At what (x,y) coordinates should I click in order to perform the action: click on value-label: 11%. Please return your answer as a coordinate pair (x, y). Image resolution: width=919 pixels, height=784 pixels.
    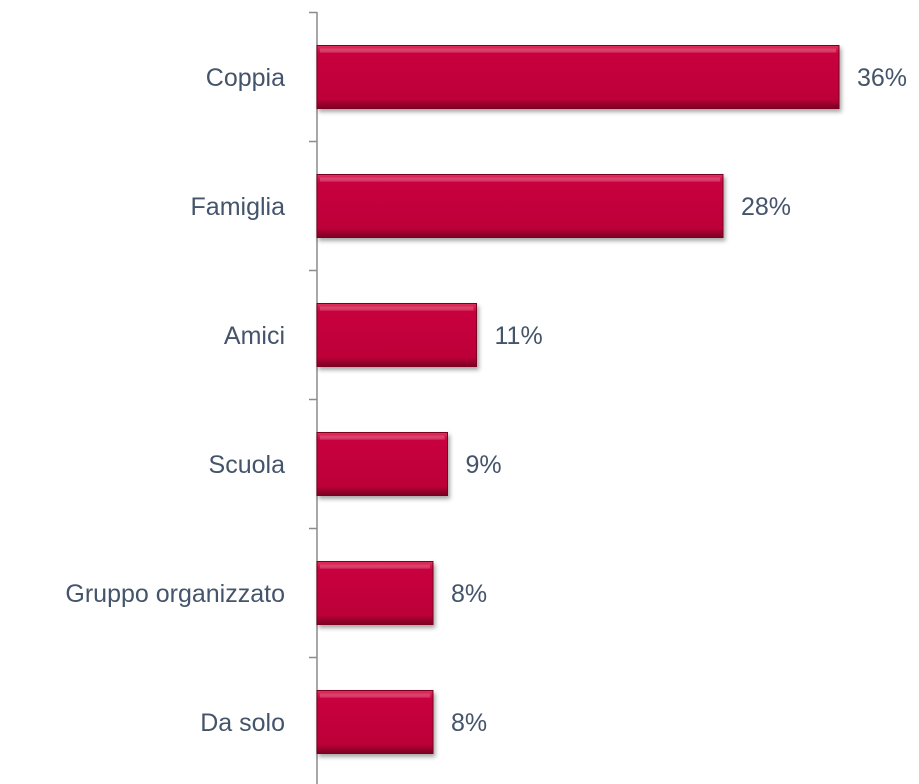
    Looking at the image, I should click on (519, 336).